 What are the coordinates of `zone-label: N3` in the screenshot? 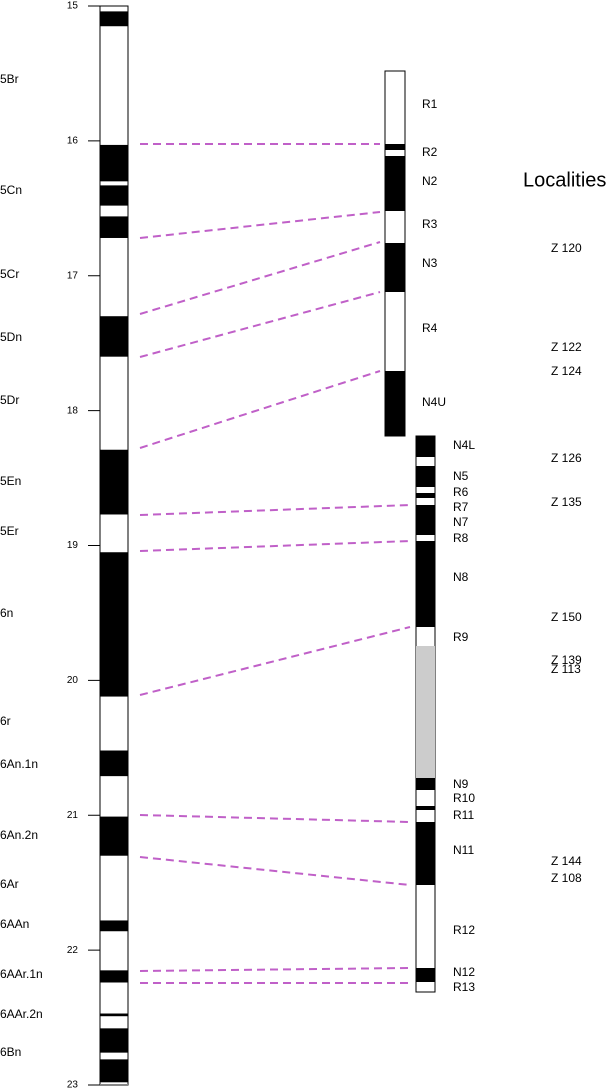 It's located at (430, 263).